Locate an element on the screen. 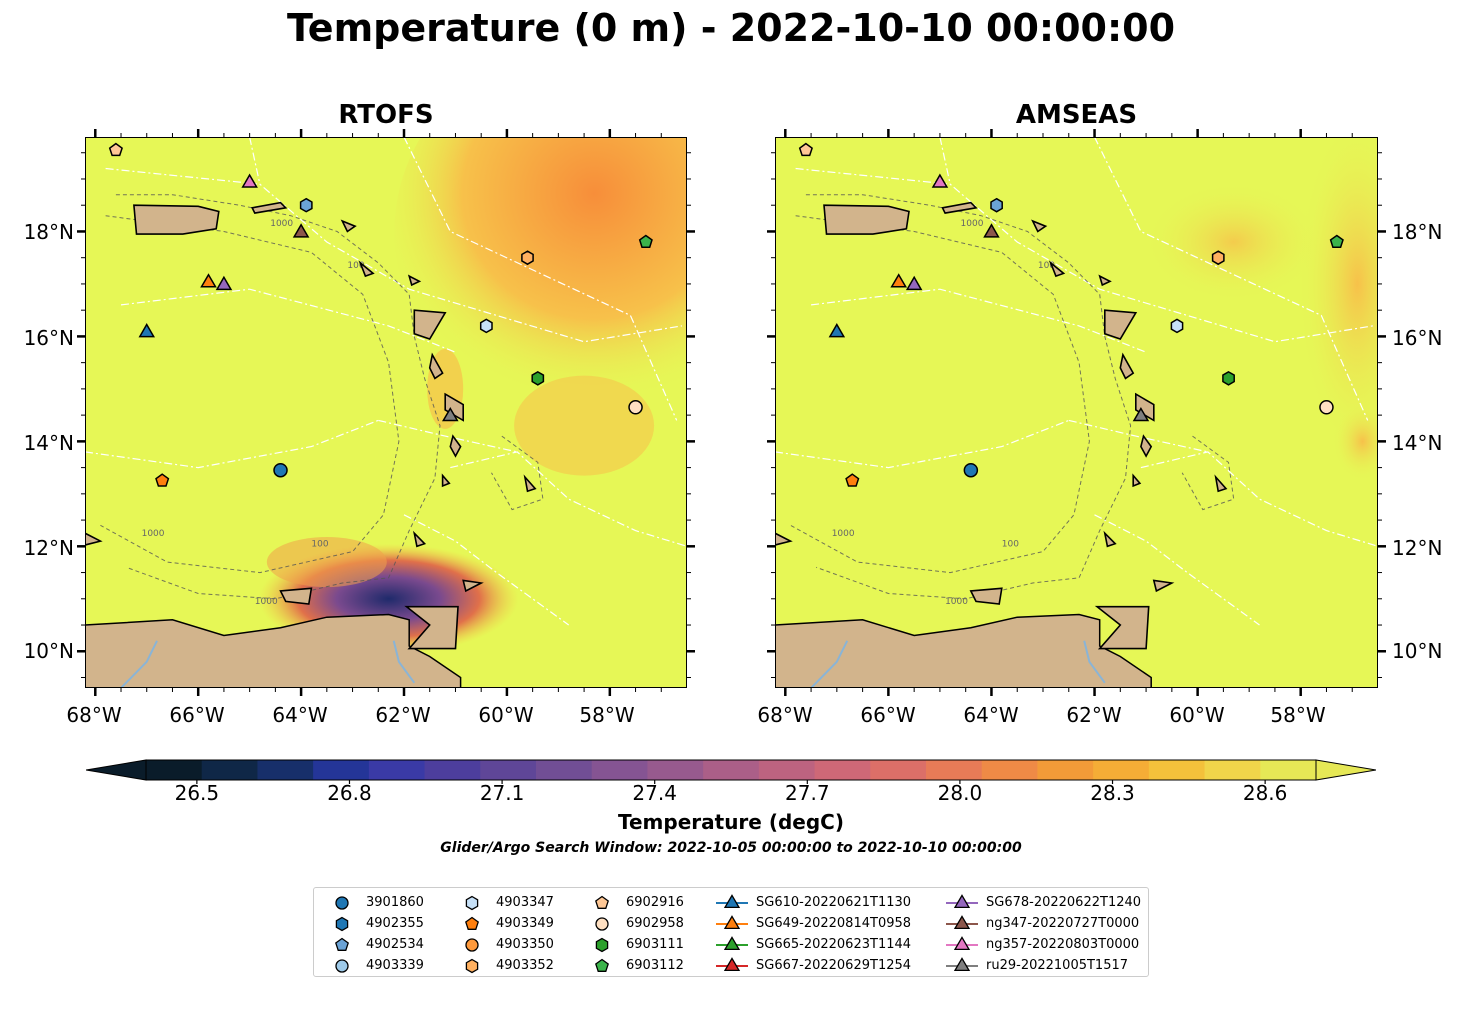  legend-label: SG649-20220814T0958 is located at coordinates (834, 923).